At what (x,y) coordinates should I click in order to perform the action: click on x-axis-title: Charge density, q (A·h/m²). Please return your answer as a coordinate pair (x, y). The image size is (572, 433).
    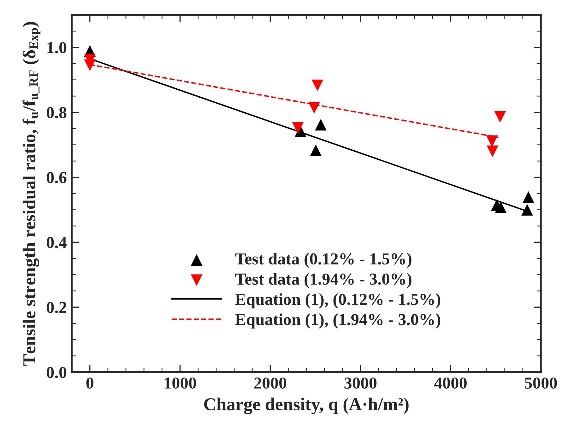
    Looking at the image, I should click on (306, 406).